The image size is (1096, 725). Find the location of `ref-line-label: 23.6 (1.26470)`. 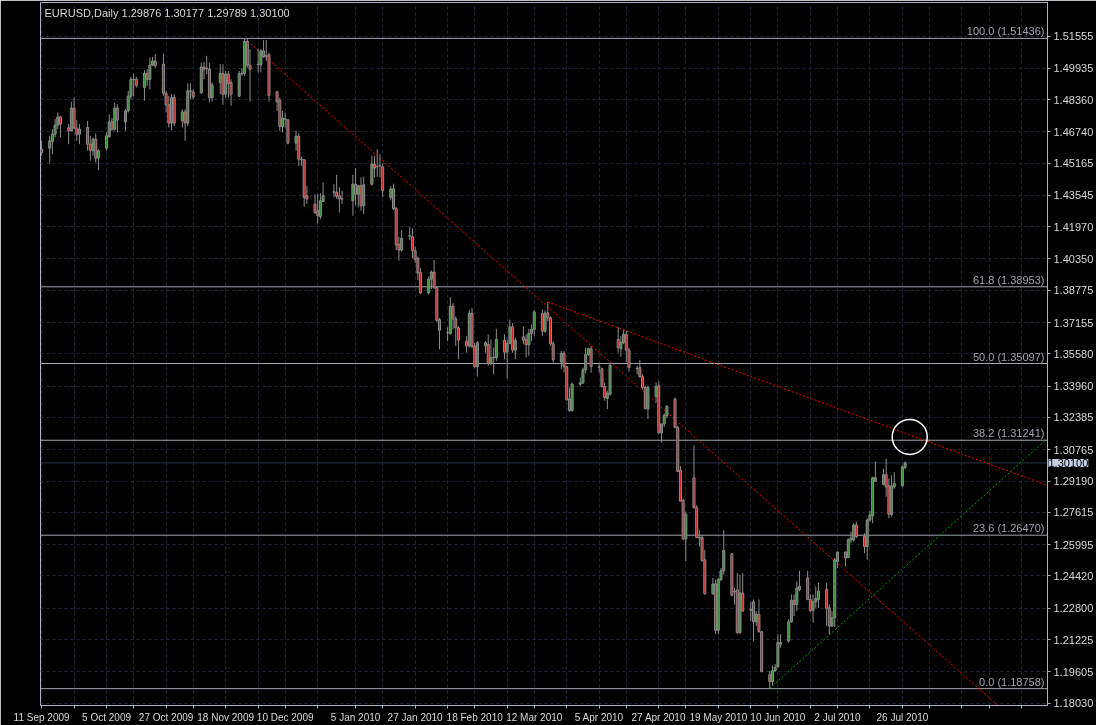

ref-line-label: 23.6 (1.26470) is located at coordinates (1008, 528).